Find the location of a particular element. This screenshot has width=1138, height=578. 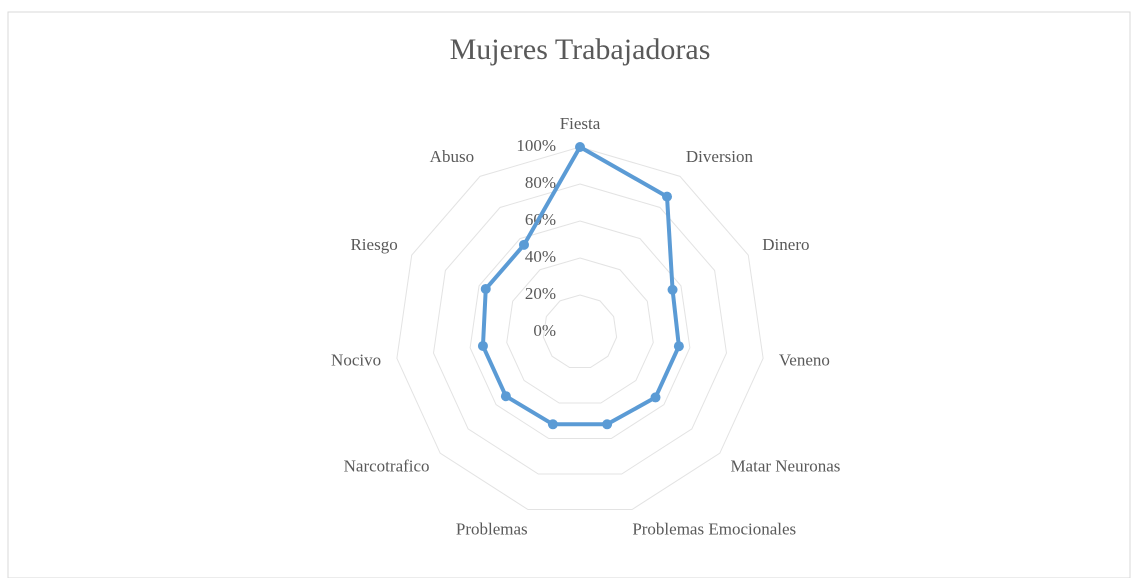

category-label: Diversion is located at coordinates (720, 156).